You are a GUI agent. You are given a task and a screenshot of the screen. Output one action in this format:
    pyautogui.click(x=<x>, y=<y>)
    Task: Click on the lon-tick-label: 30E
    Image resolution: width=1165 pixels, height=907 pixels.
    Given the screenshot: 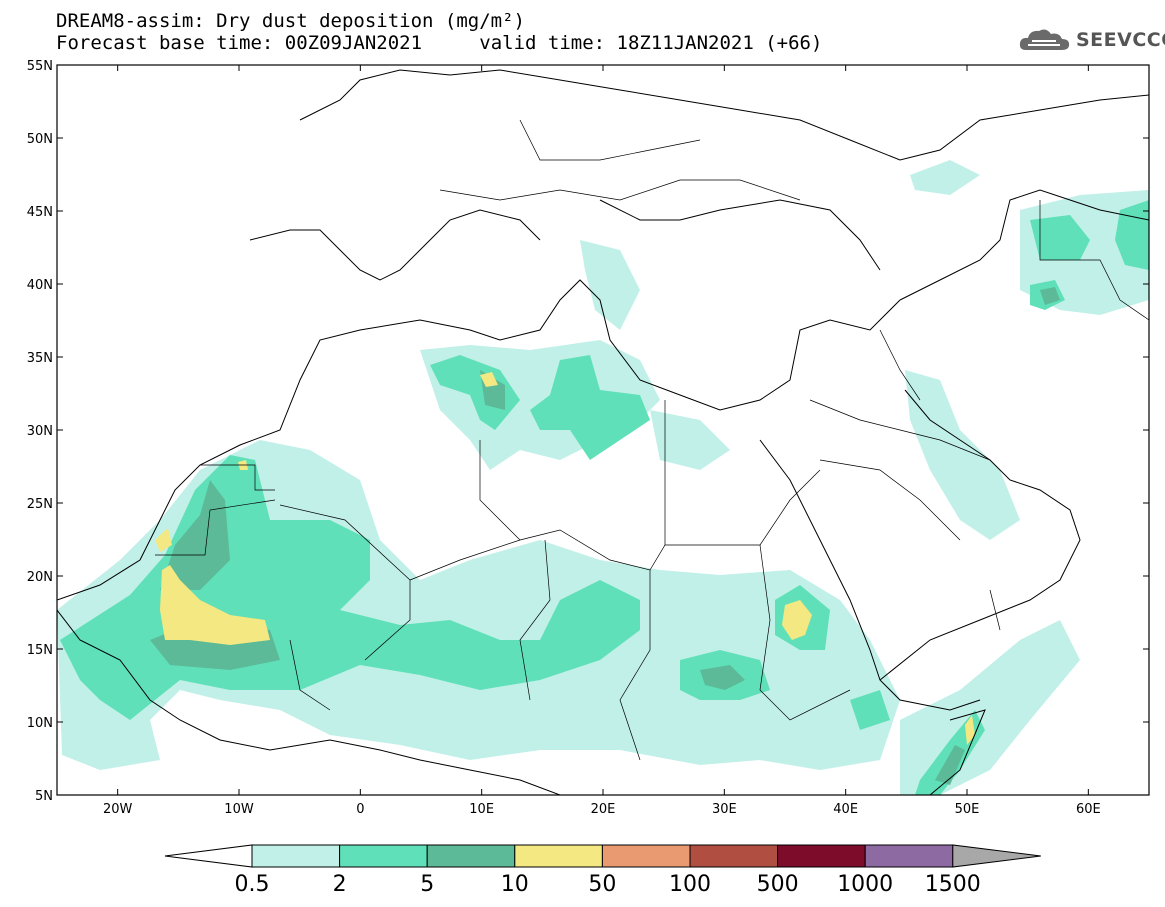 What is the action you would take?
    pyautogui.click(x=724, y=809)
    